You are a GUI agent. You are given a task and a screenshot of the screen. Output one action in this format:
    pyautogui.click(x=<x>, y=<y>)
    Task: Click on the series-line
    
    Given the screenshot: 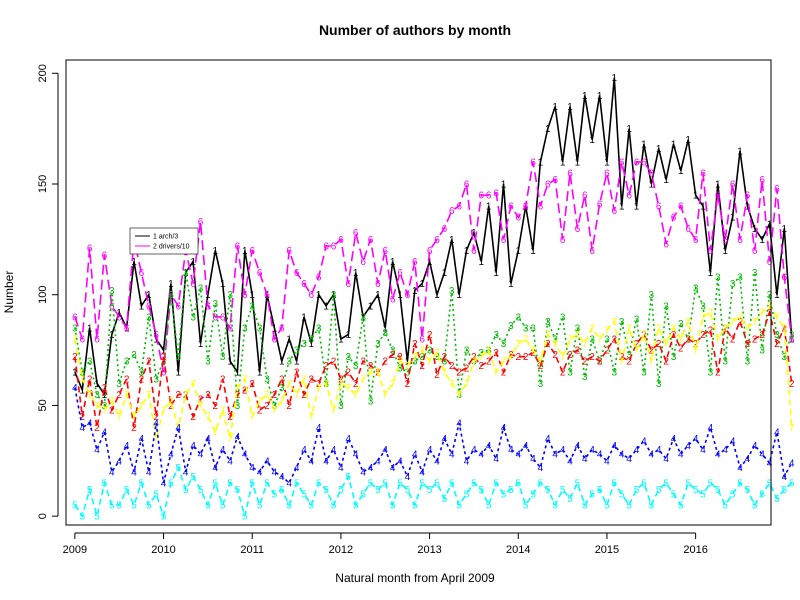 What is the action you would take?
    pyautogui.click(x=433, y=436)
    